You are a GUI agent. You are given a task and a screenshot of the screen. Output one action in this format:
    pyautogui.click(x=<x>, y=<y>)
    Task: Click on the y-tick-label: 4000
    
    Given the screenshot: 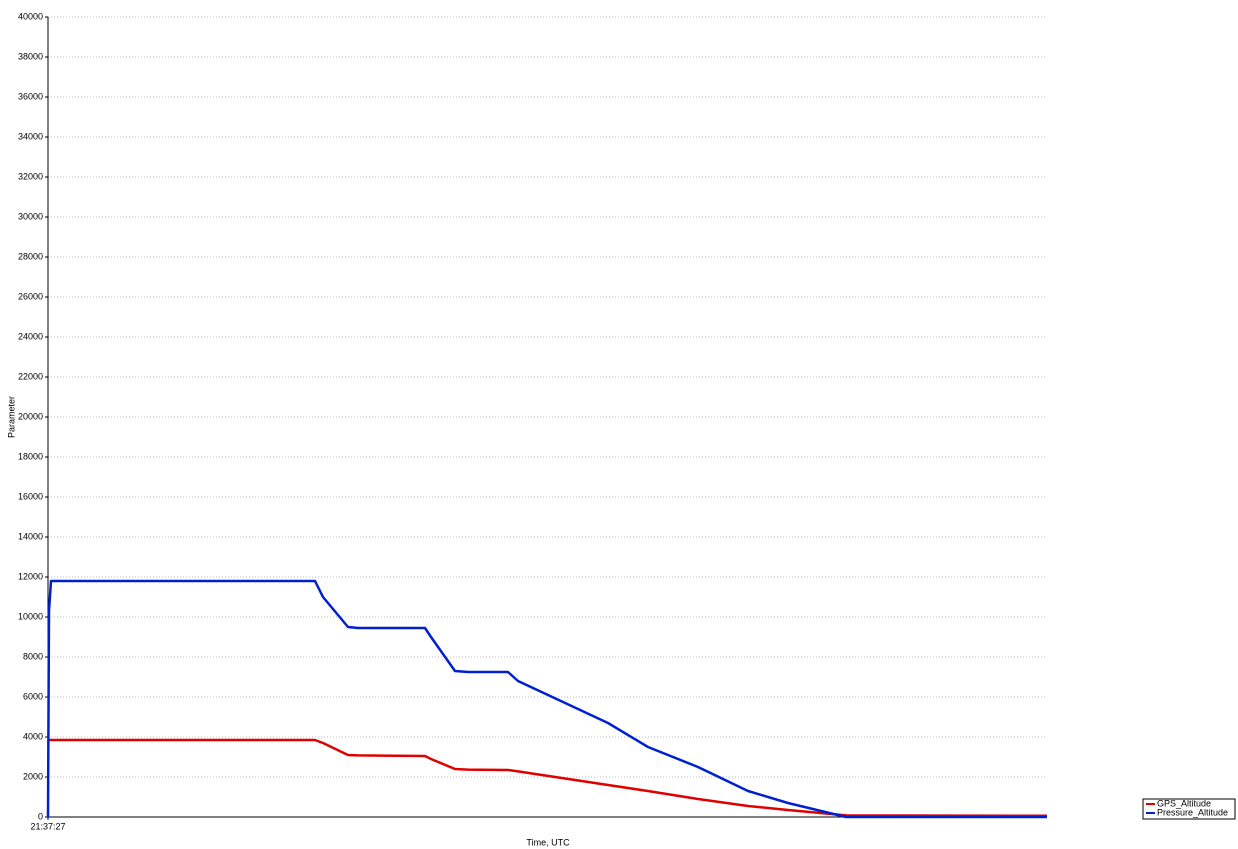 What is the action you would take?
    pyautogui.click(x=33, y=736)
    